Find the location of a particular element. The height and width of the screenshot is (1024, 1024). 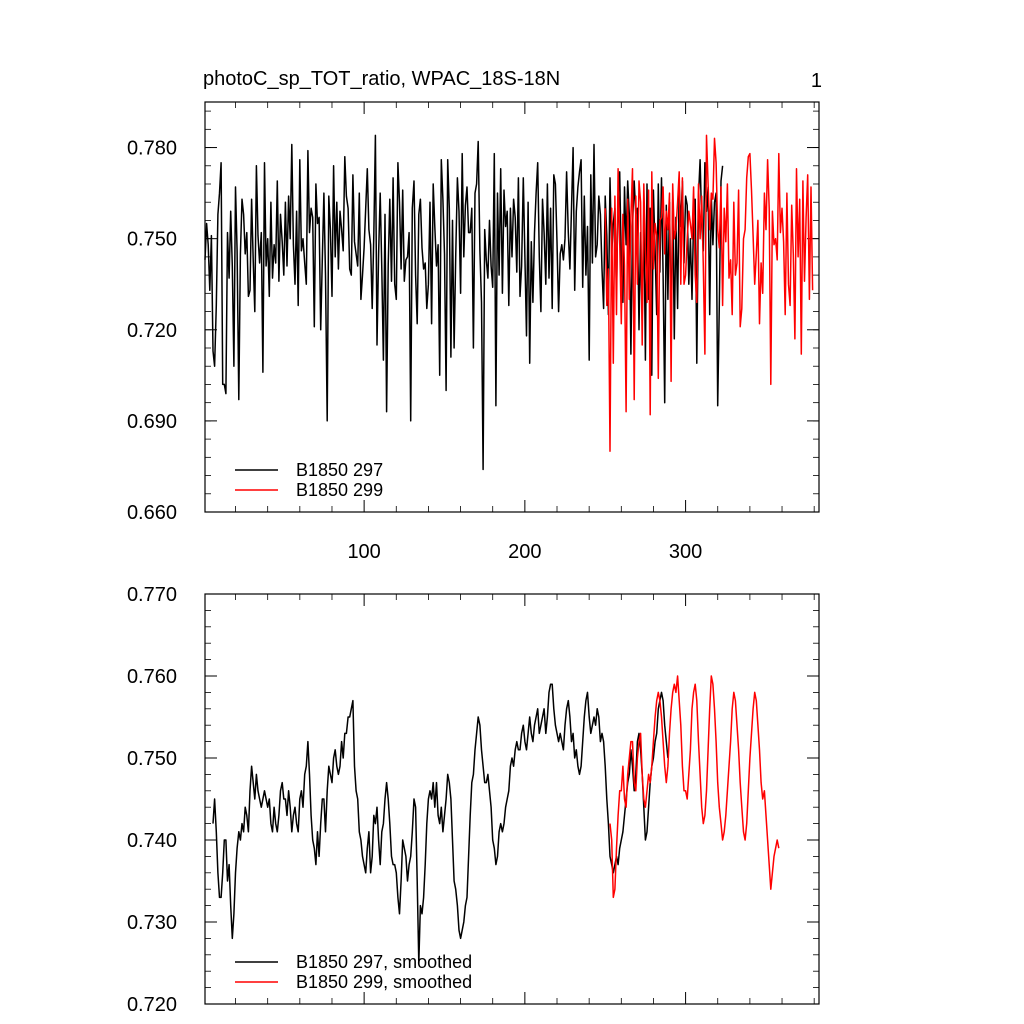

x-tick-label: 200 is located at coordinates (524, 552).